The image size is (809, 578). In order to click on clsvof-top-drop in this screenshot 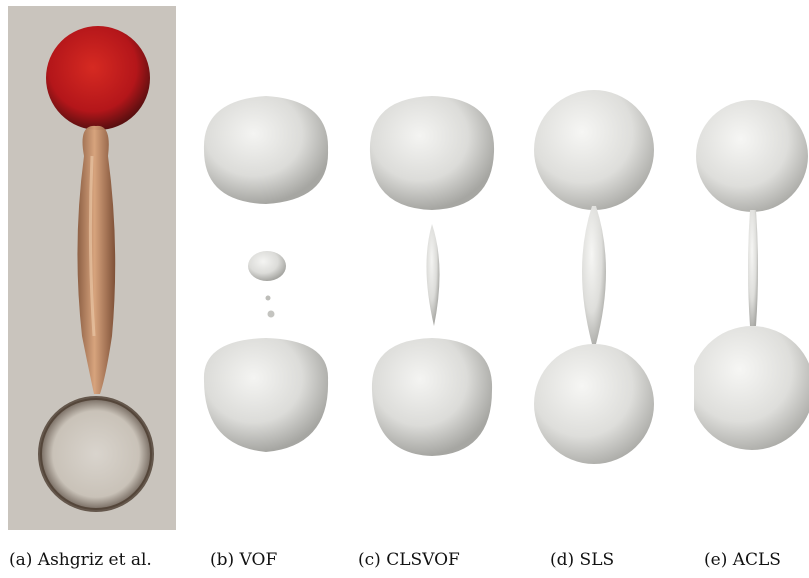, I will do `click(432, 153)`.